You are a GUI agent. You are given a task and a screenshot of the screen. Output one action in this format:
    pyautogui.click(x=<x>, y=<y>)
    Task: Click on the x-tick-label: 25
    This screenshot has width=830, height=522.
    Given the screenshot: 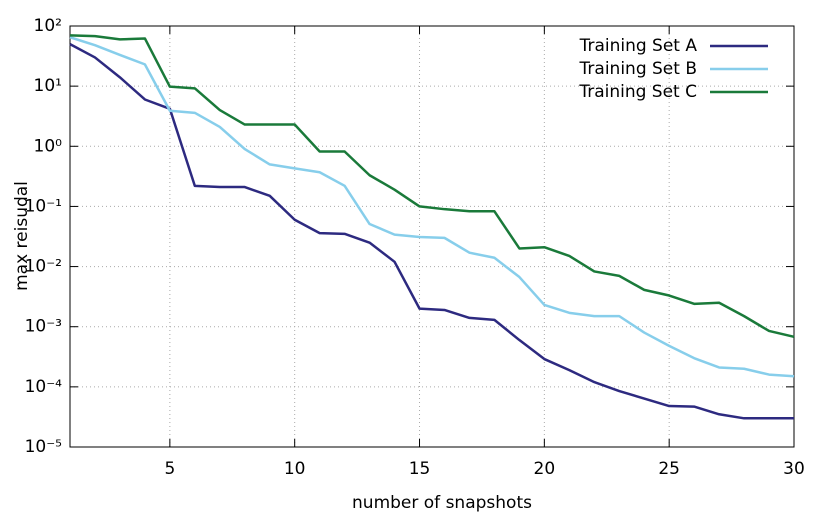 What is the action you would take?
    pyautogui.click(x=669, y=469)
    